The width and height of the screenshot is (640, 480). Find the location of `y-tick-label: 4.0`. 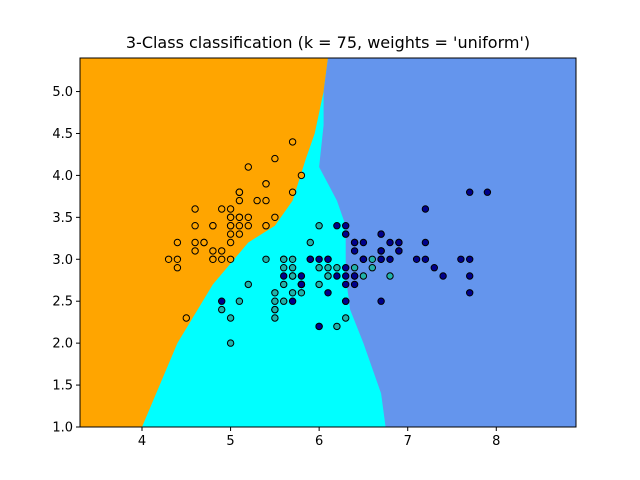

y-tick-label: 4.0 is located at coordinates (62, 176).